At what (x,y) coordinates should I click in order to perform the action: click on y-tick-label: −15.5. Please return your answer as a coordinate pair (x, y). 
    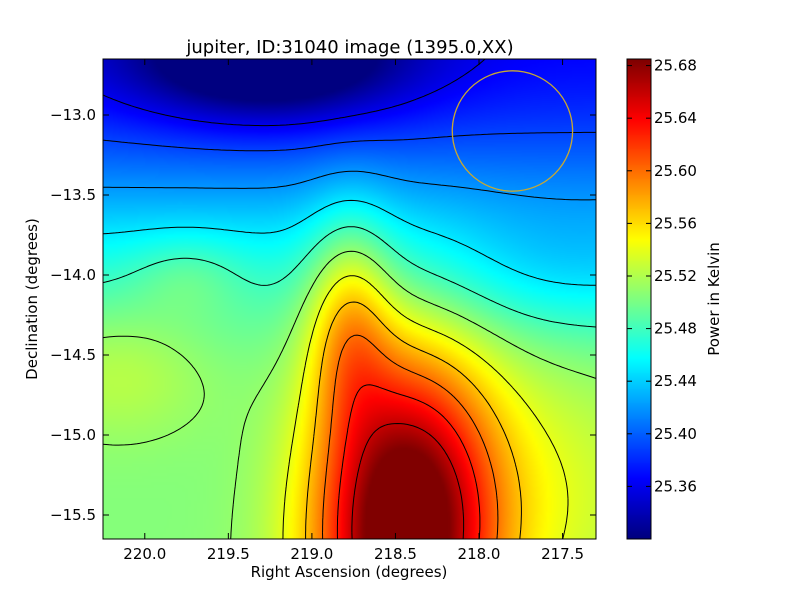
    Looking at the image, I should click on (73, 515).